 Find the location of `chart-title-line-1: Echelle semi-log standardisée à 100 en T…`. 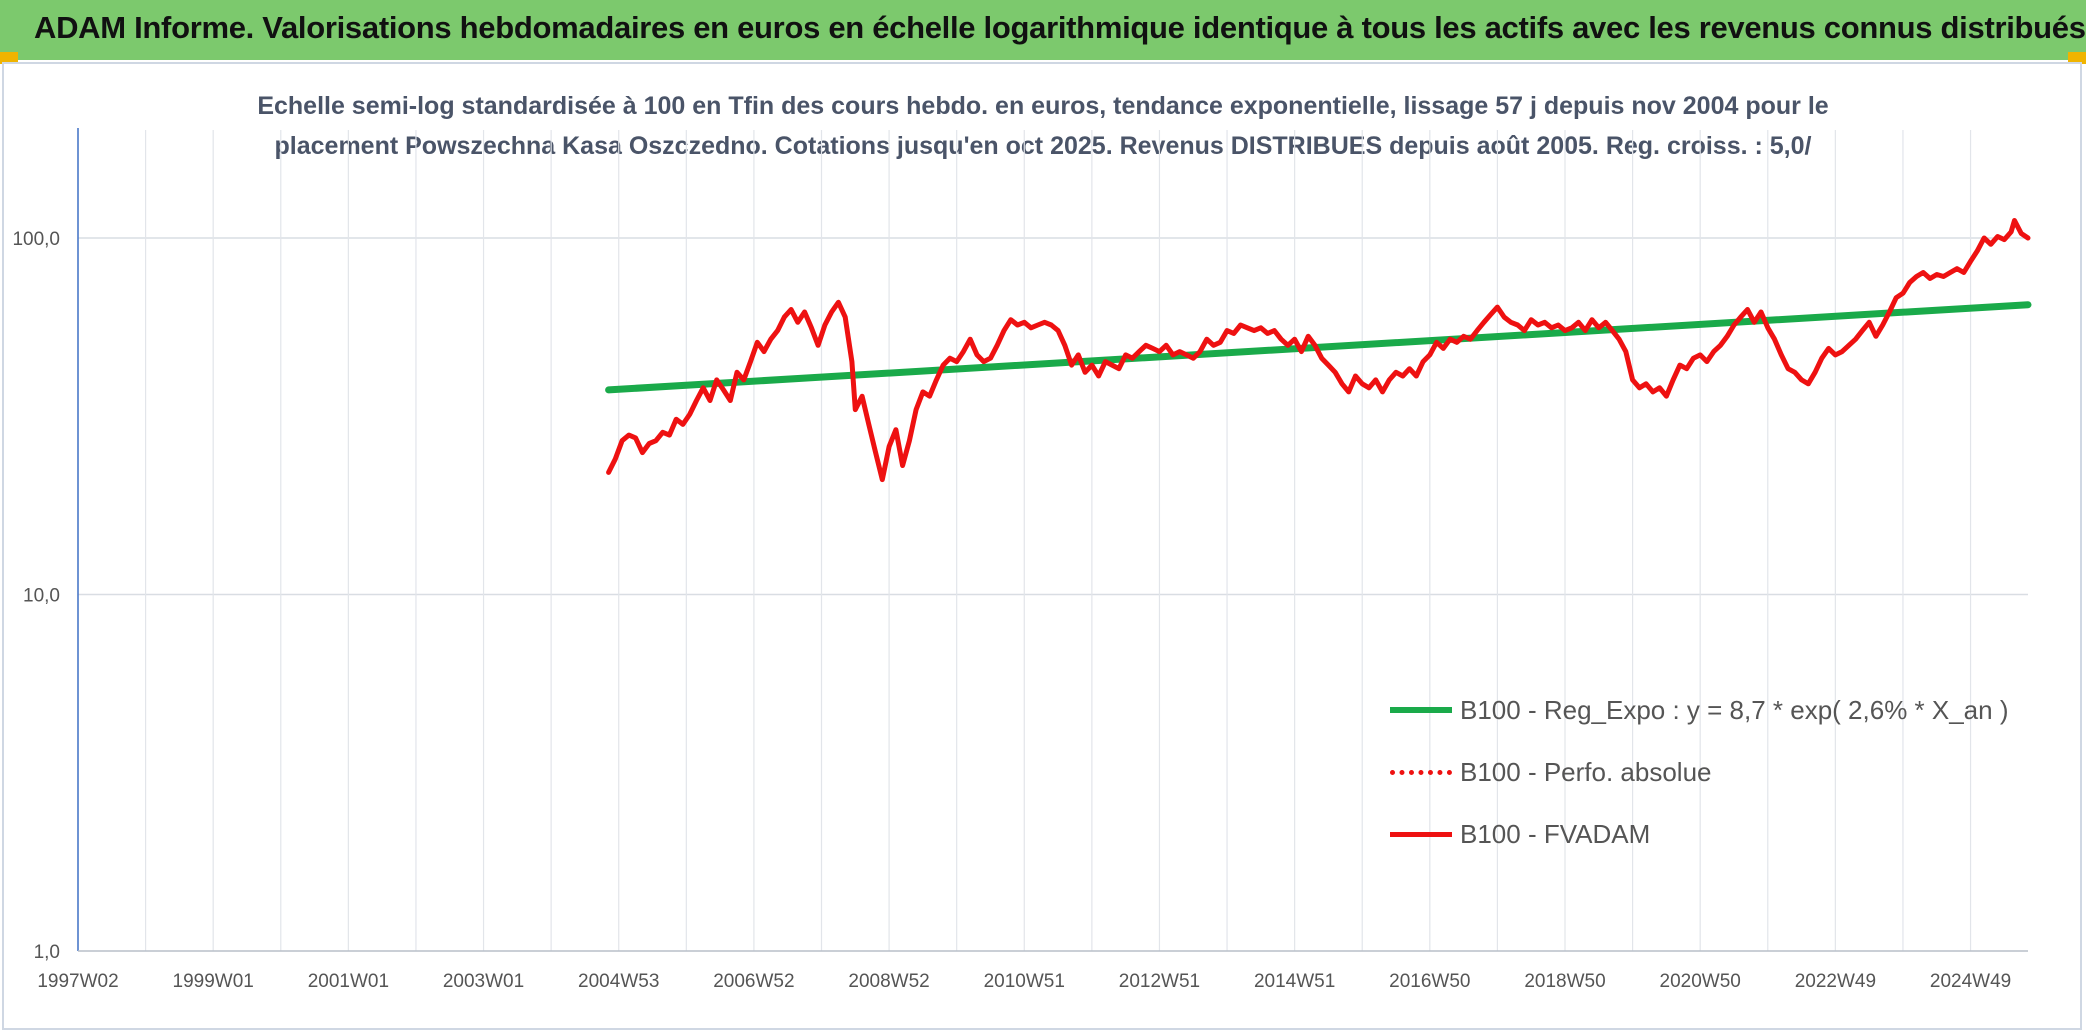

chart-title-line-1: Echelle semi-log standardisée à 100 en T… is located at coordinates (1043, 106).